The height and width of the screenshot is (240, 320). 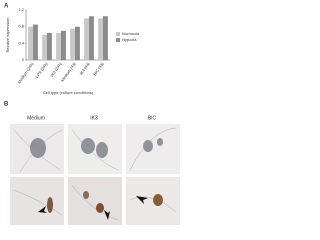 What do you see at coordinates (68, 92) in the screenshot?
I see `x-axis-label: Cell type (culture conditions)` at bounding box center [68, 92].